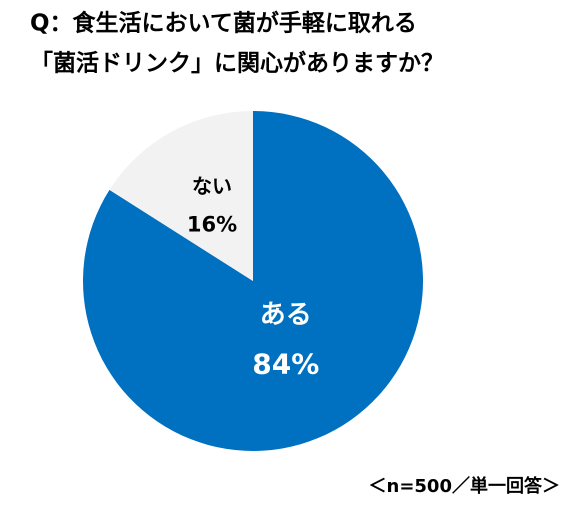  What do you see at coordinates (212, 186) in the screenshot?
I see `slice-label: ない` at bounding box center [212, 186].